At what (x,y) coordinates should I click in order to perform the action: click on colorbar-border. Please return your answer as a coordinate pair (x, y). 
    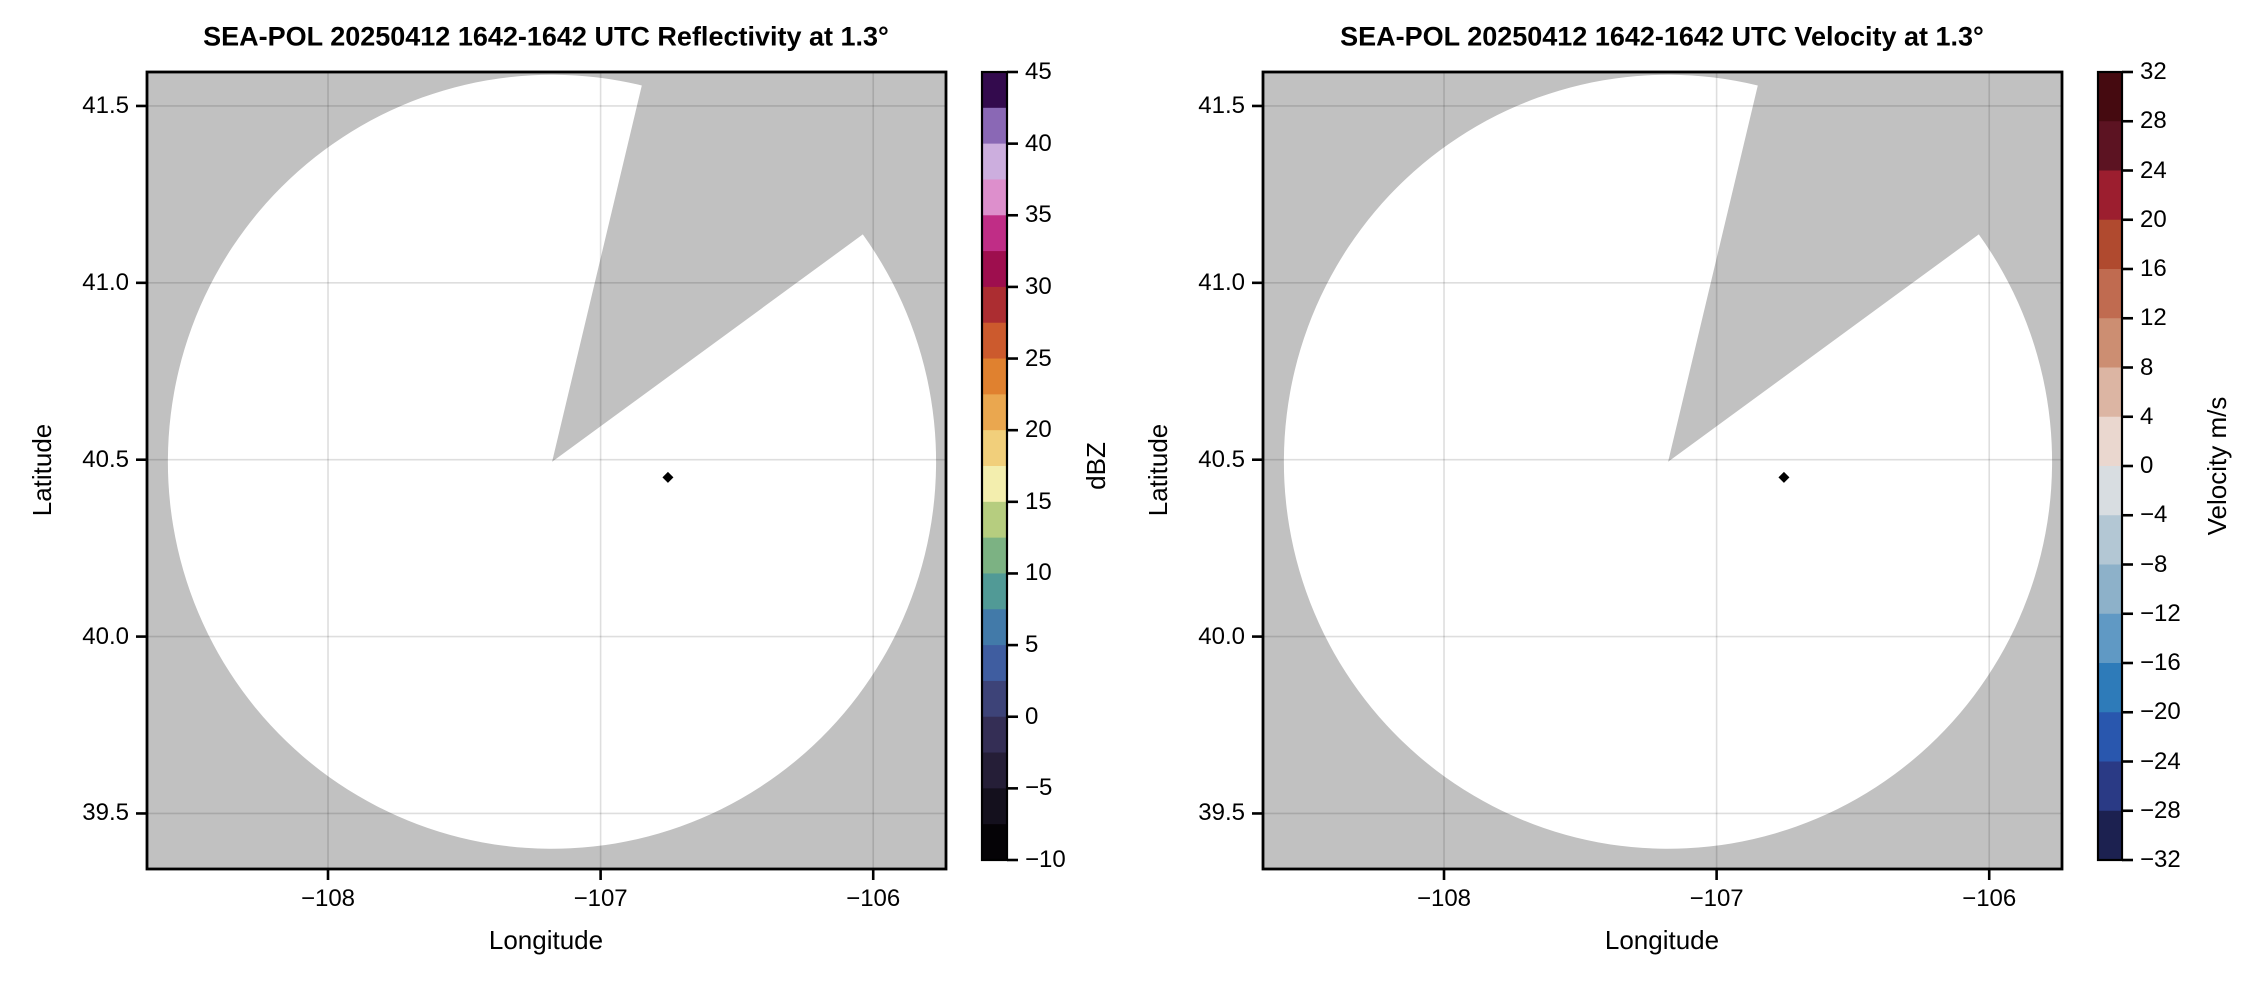
    Looking at the image, I should click on (994, 466).